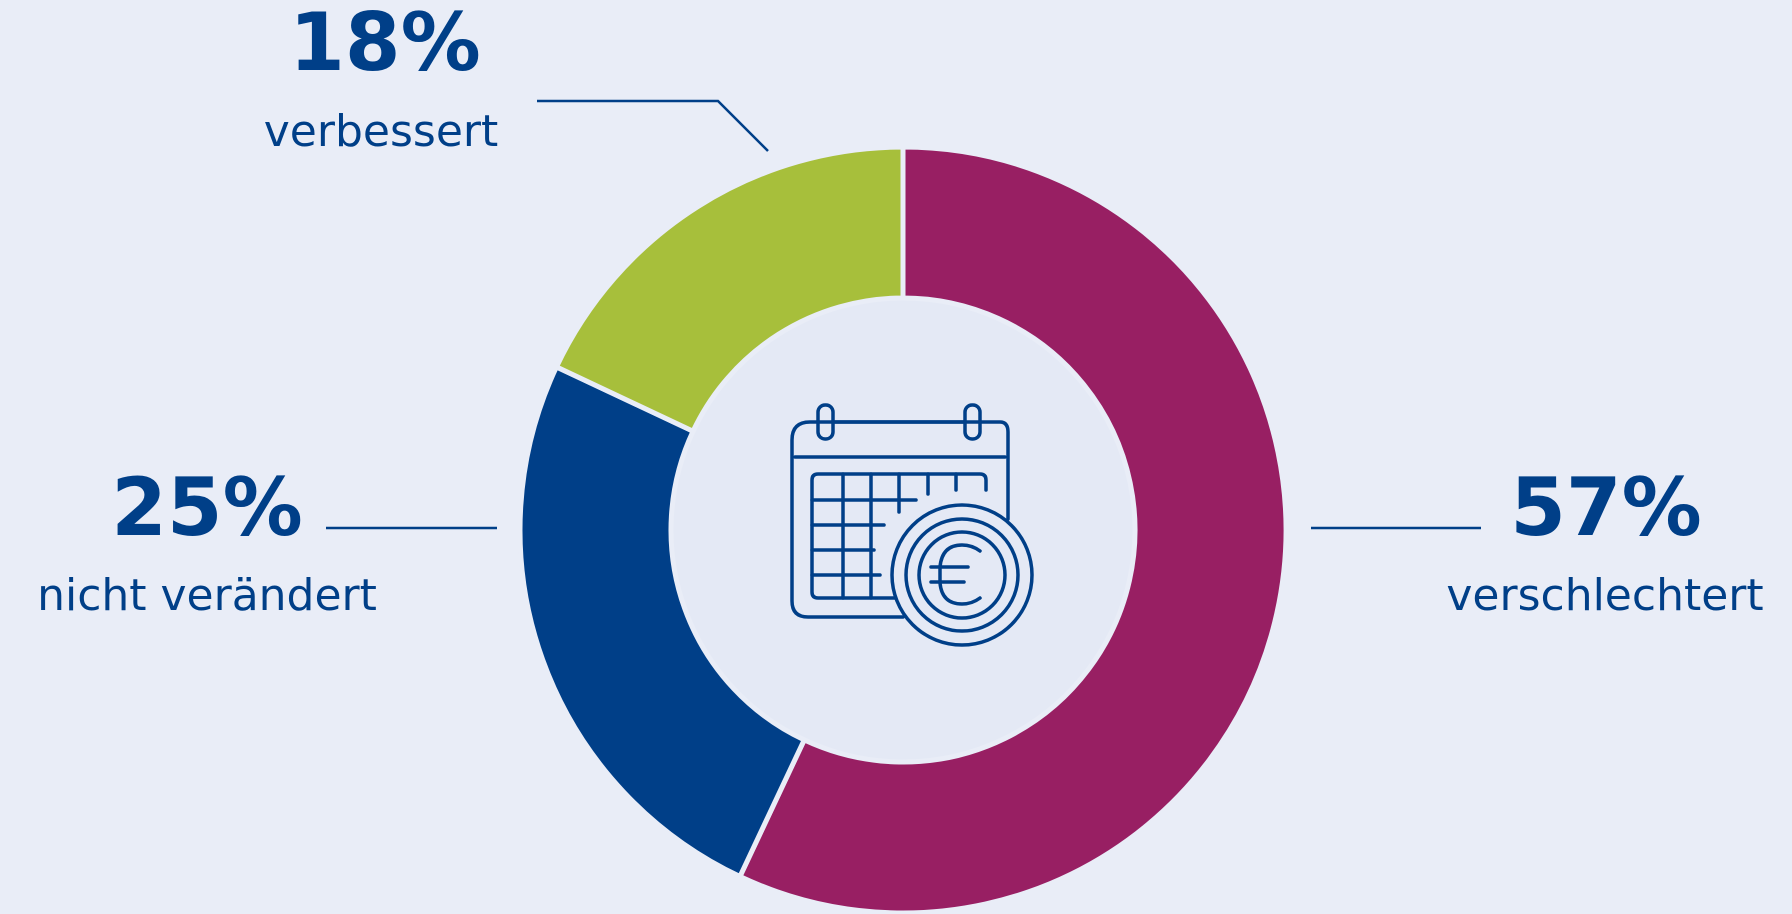 Image resolution: width=1792 pixels, height=914 pixels. Describe the element at coordinates (207, 595) in the screenshot. I see `category-label-nicht-veraendert: nicht verändert` at that location.